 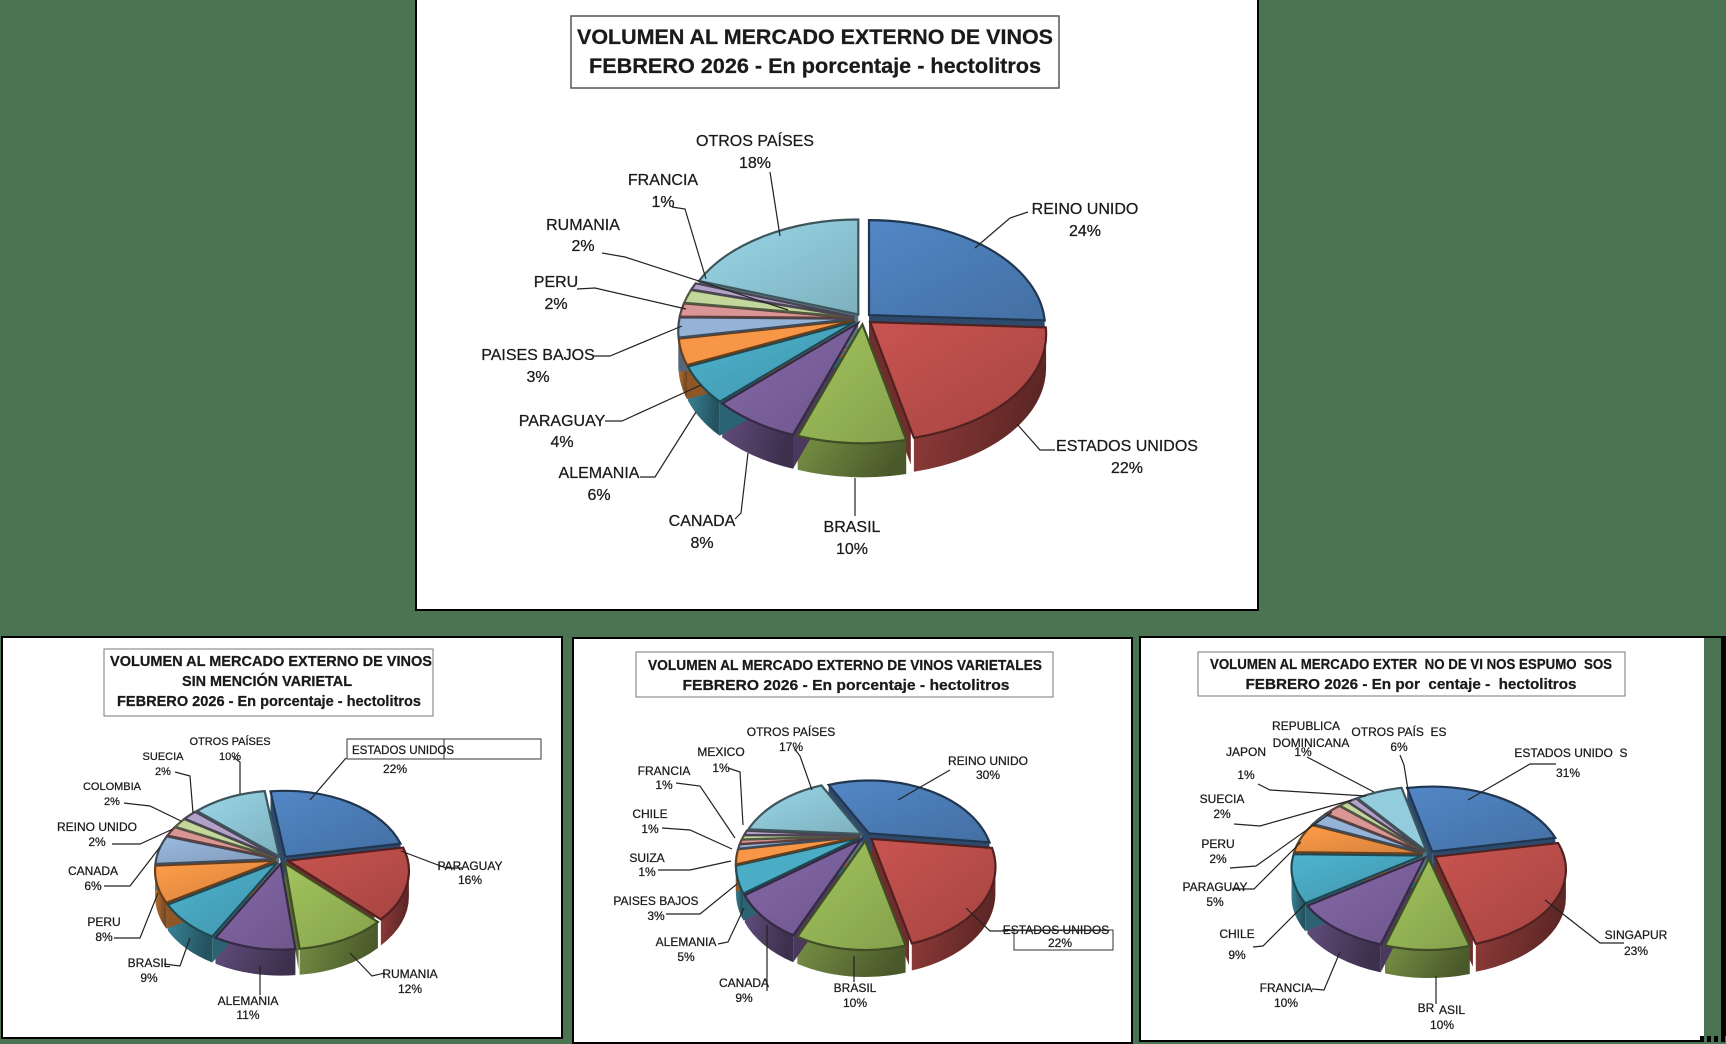 What do you see at coordinates (410, 989) in the screenshot?
I see `svg-text: 12%` at bounding box center [410, 989].